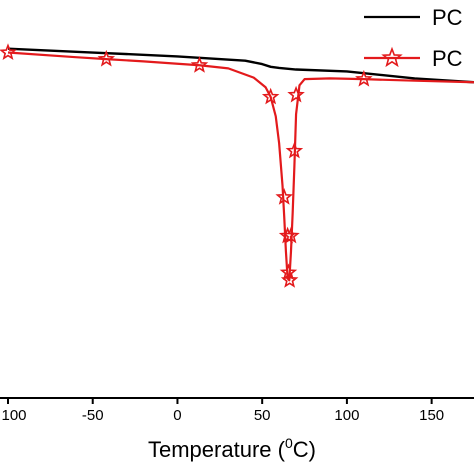 Image resolution: width=474 pixels, height=474 pixels. Describe the element at coordinates (304, 449) in the screenshot. I see `x-axis-title-unit: C)` at that location.